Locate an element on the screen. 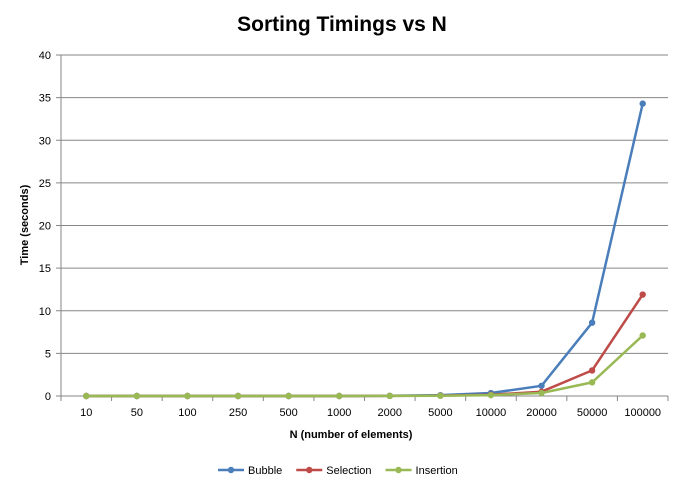 Image resolution: width=685 pixels, height=489 pixels. y-tick-label: 40 is located at coordinates (45, 56).